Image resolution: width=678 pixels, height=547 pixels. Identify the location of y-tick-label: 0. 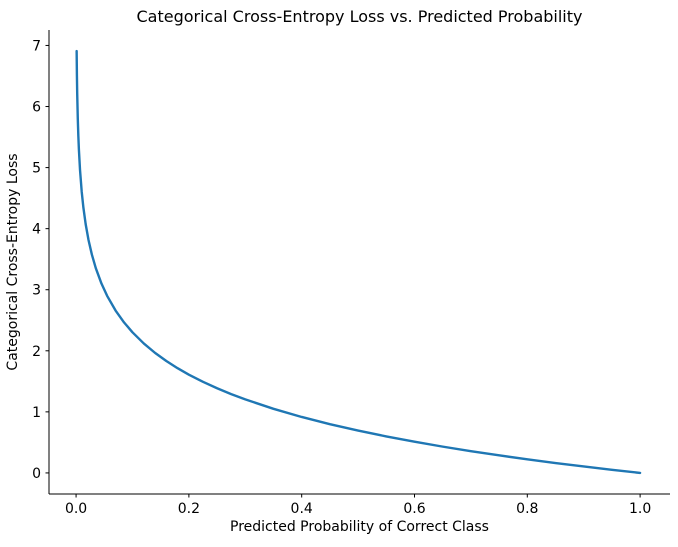
(36, 474).